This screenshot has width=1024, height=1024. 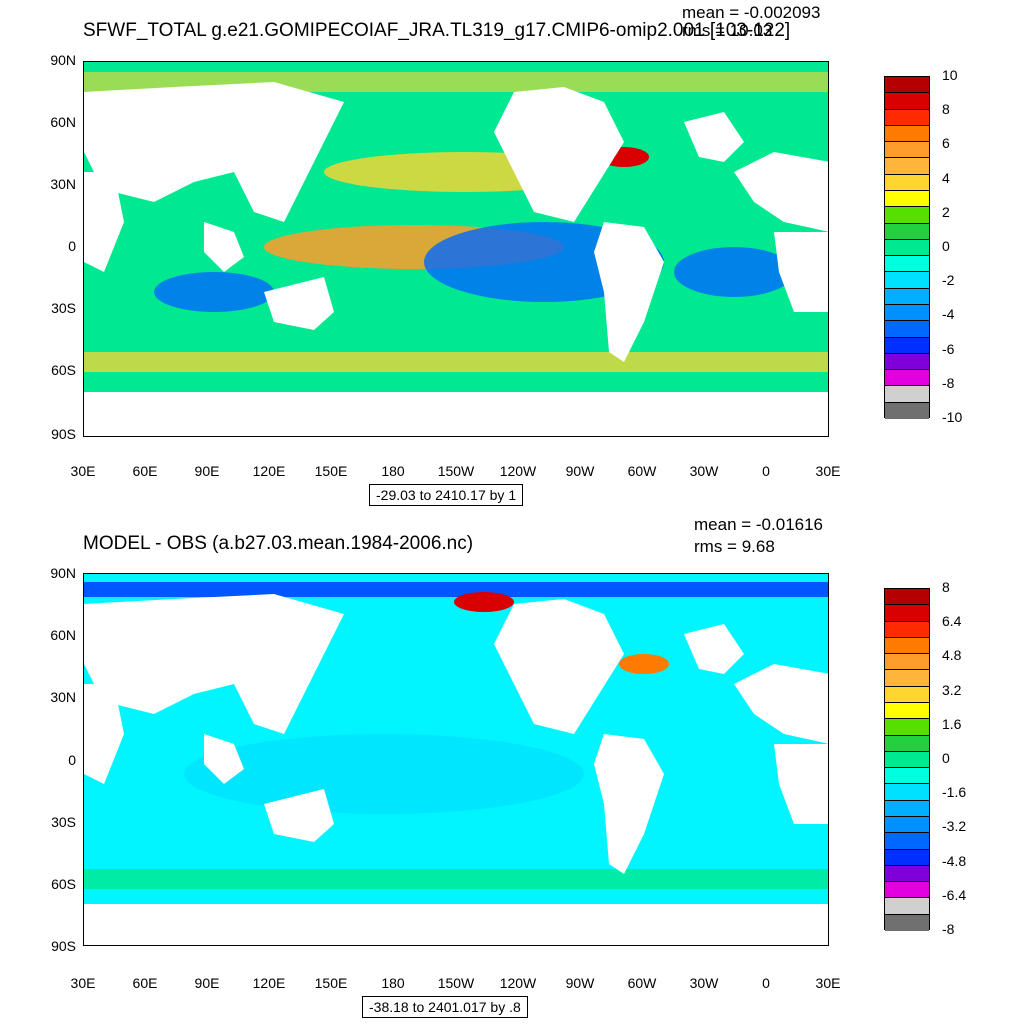 I want to click on lon-label: 60E, so click(x=145, y=983).